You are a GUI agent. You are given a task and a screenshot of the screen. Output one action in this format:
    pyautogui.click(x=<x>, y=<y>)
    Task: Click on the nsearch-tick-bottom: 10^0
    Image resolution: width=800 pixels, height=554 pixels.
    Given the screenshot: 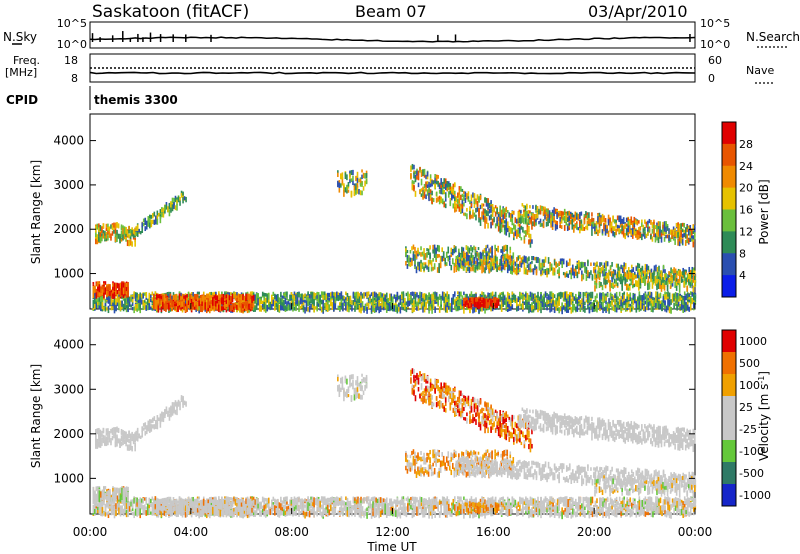 What is the action you would take?
    pyautogui.click(x=715, y=44)
    